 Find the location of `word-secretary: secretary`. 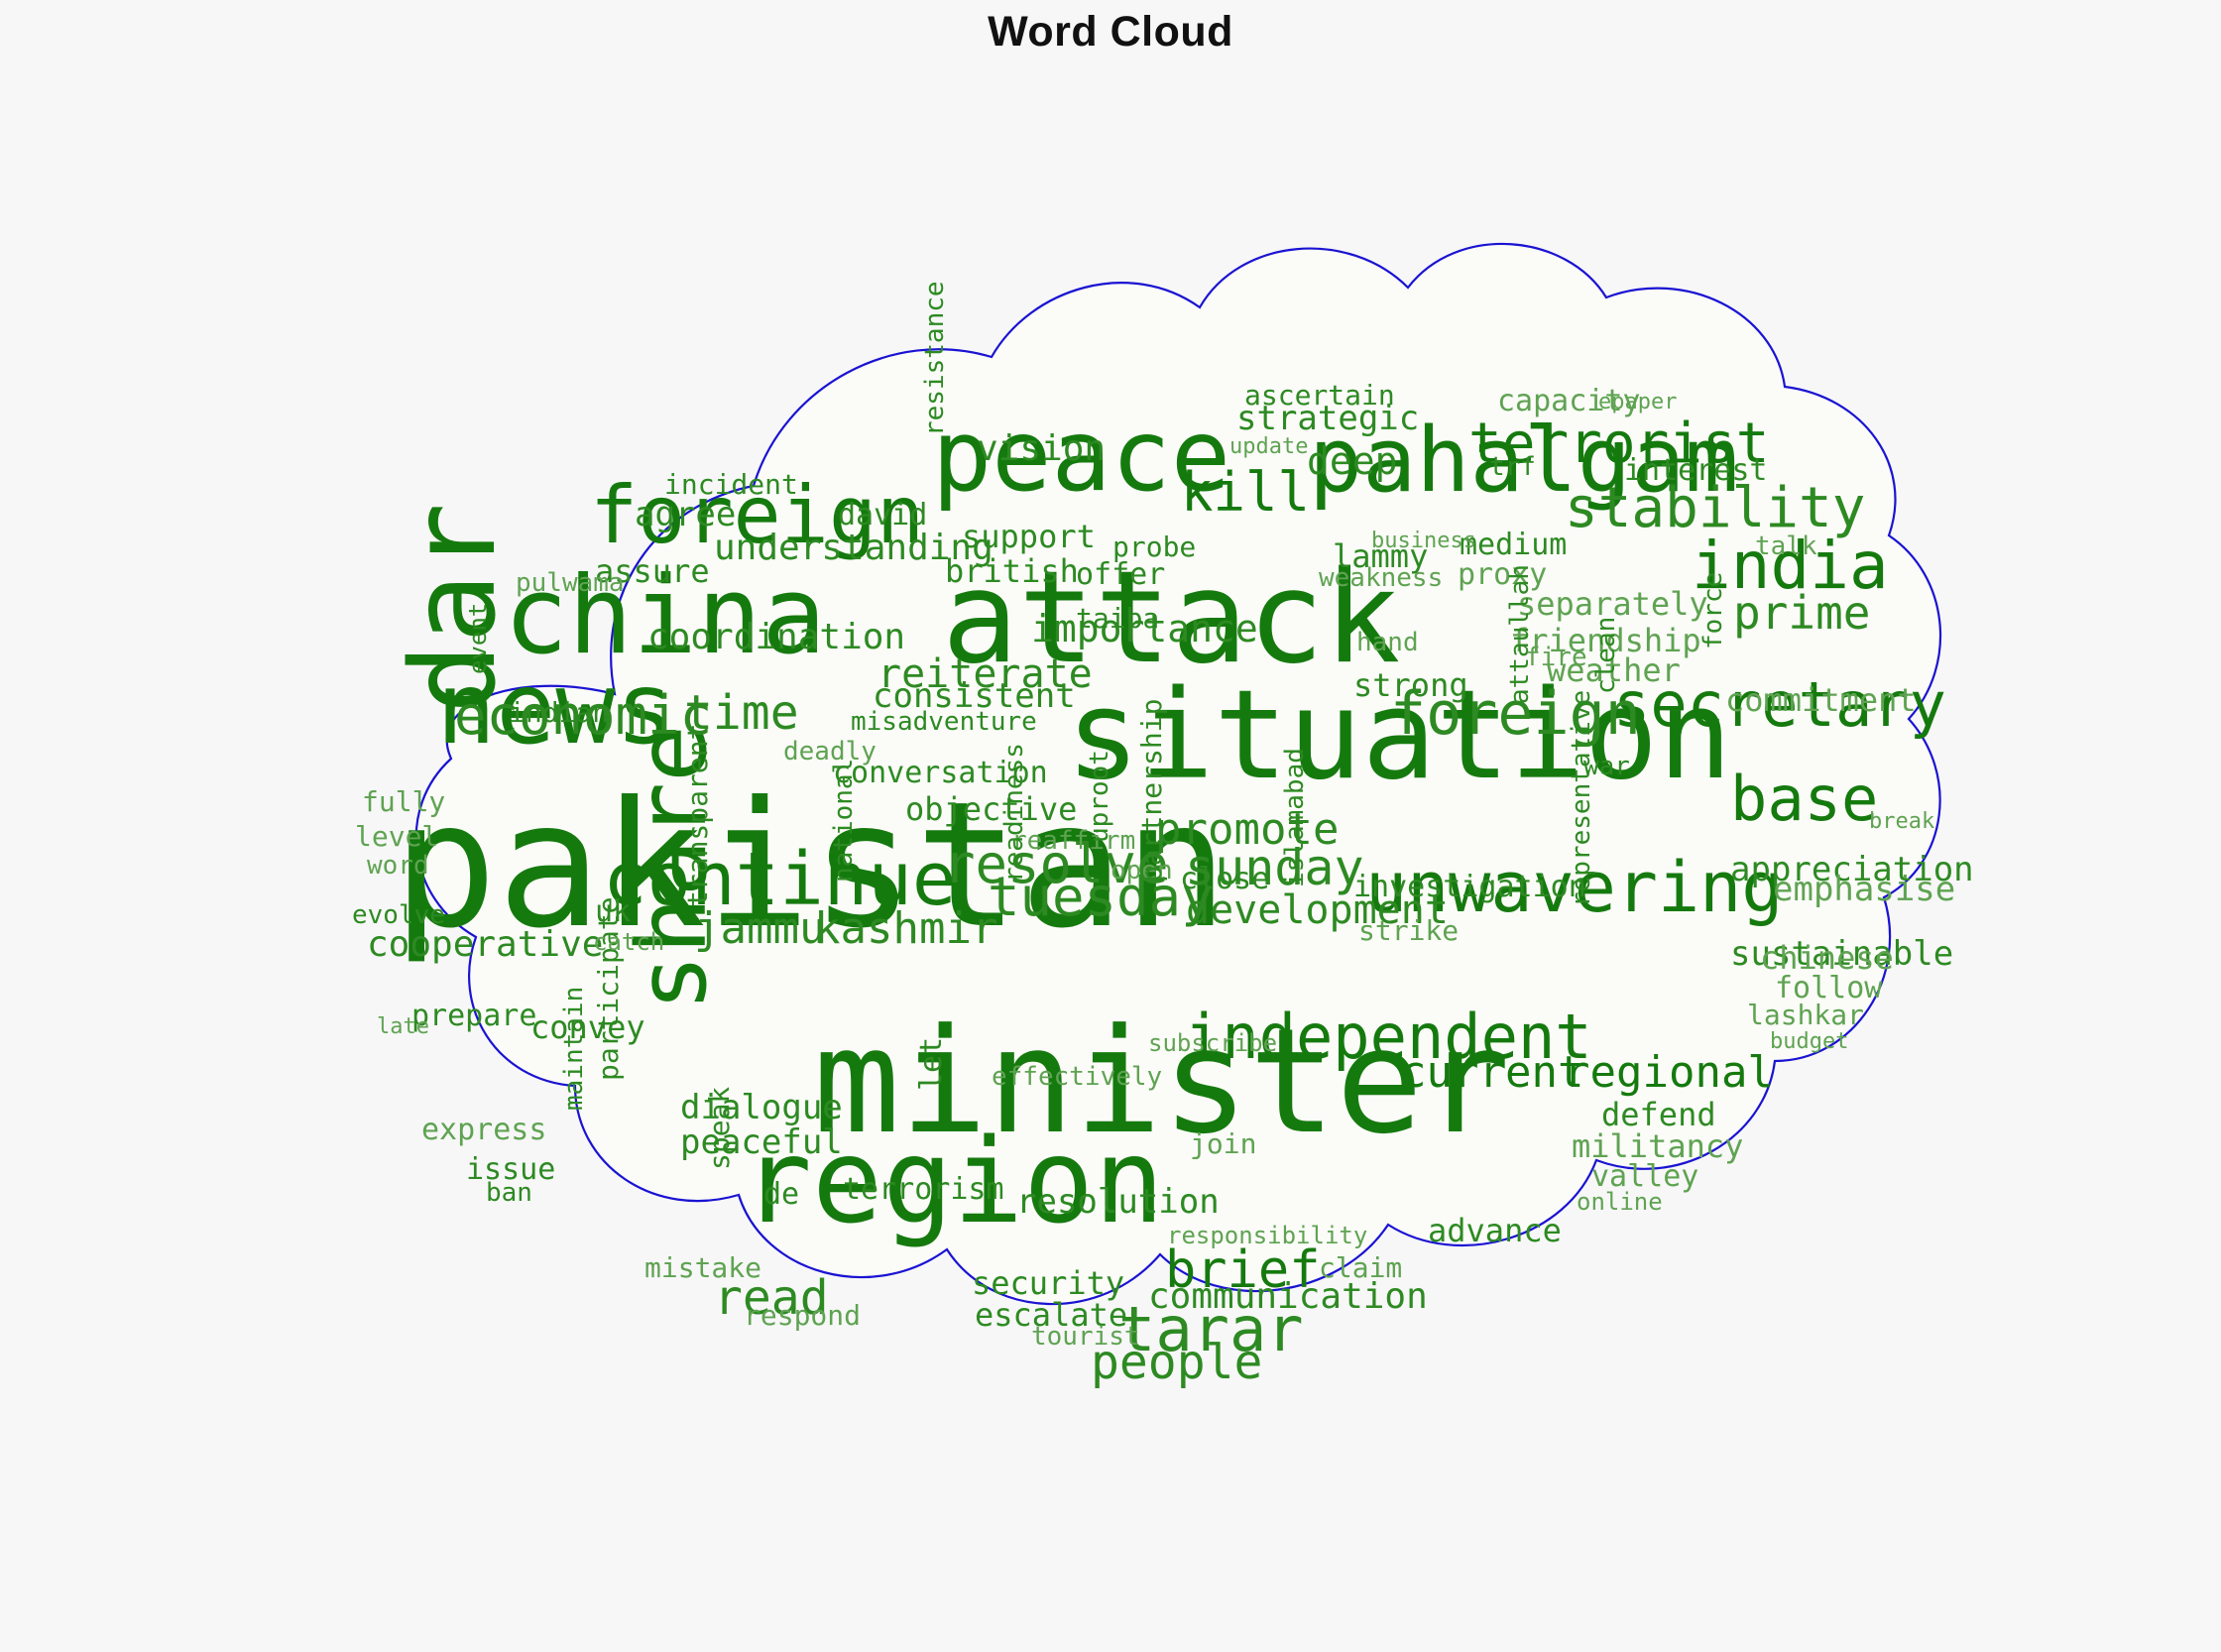

word-secretary: secretary is located at coordinates (1779, 704).